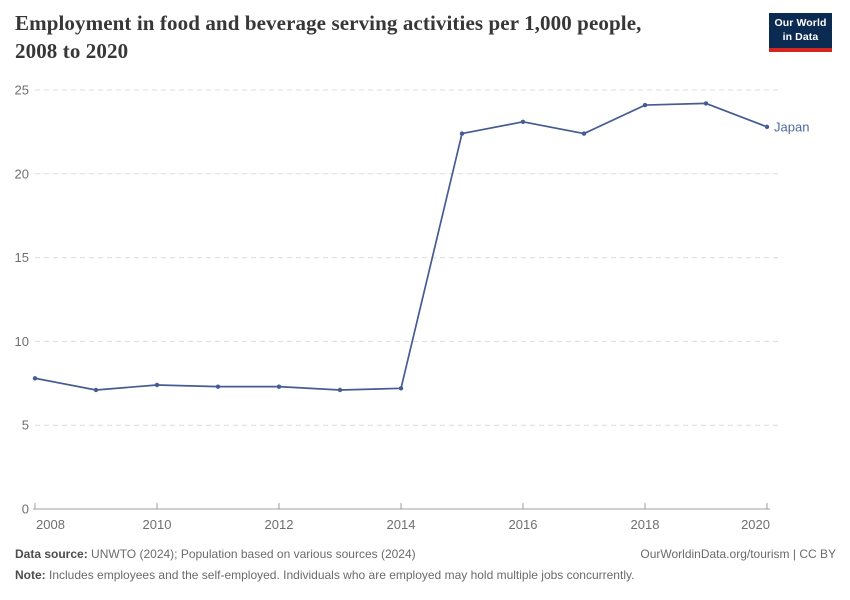 This screenshot has height=600, width=850. Describe the element at coordinates (523, 122) in the screenshot. I see `data-point-japan-2016` at that location.